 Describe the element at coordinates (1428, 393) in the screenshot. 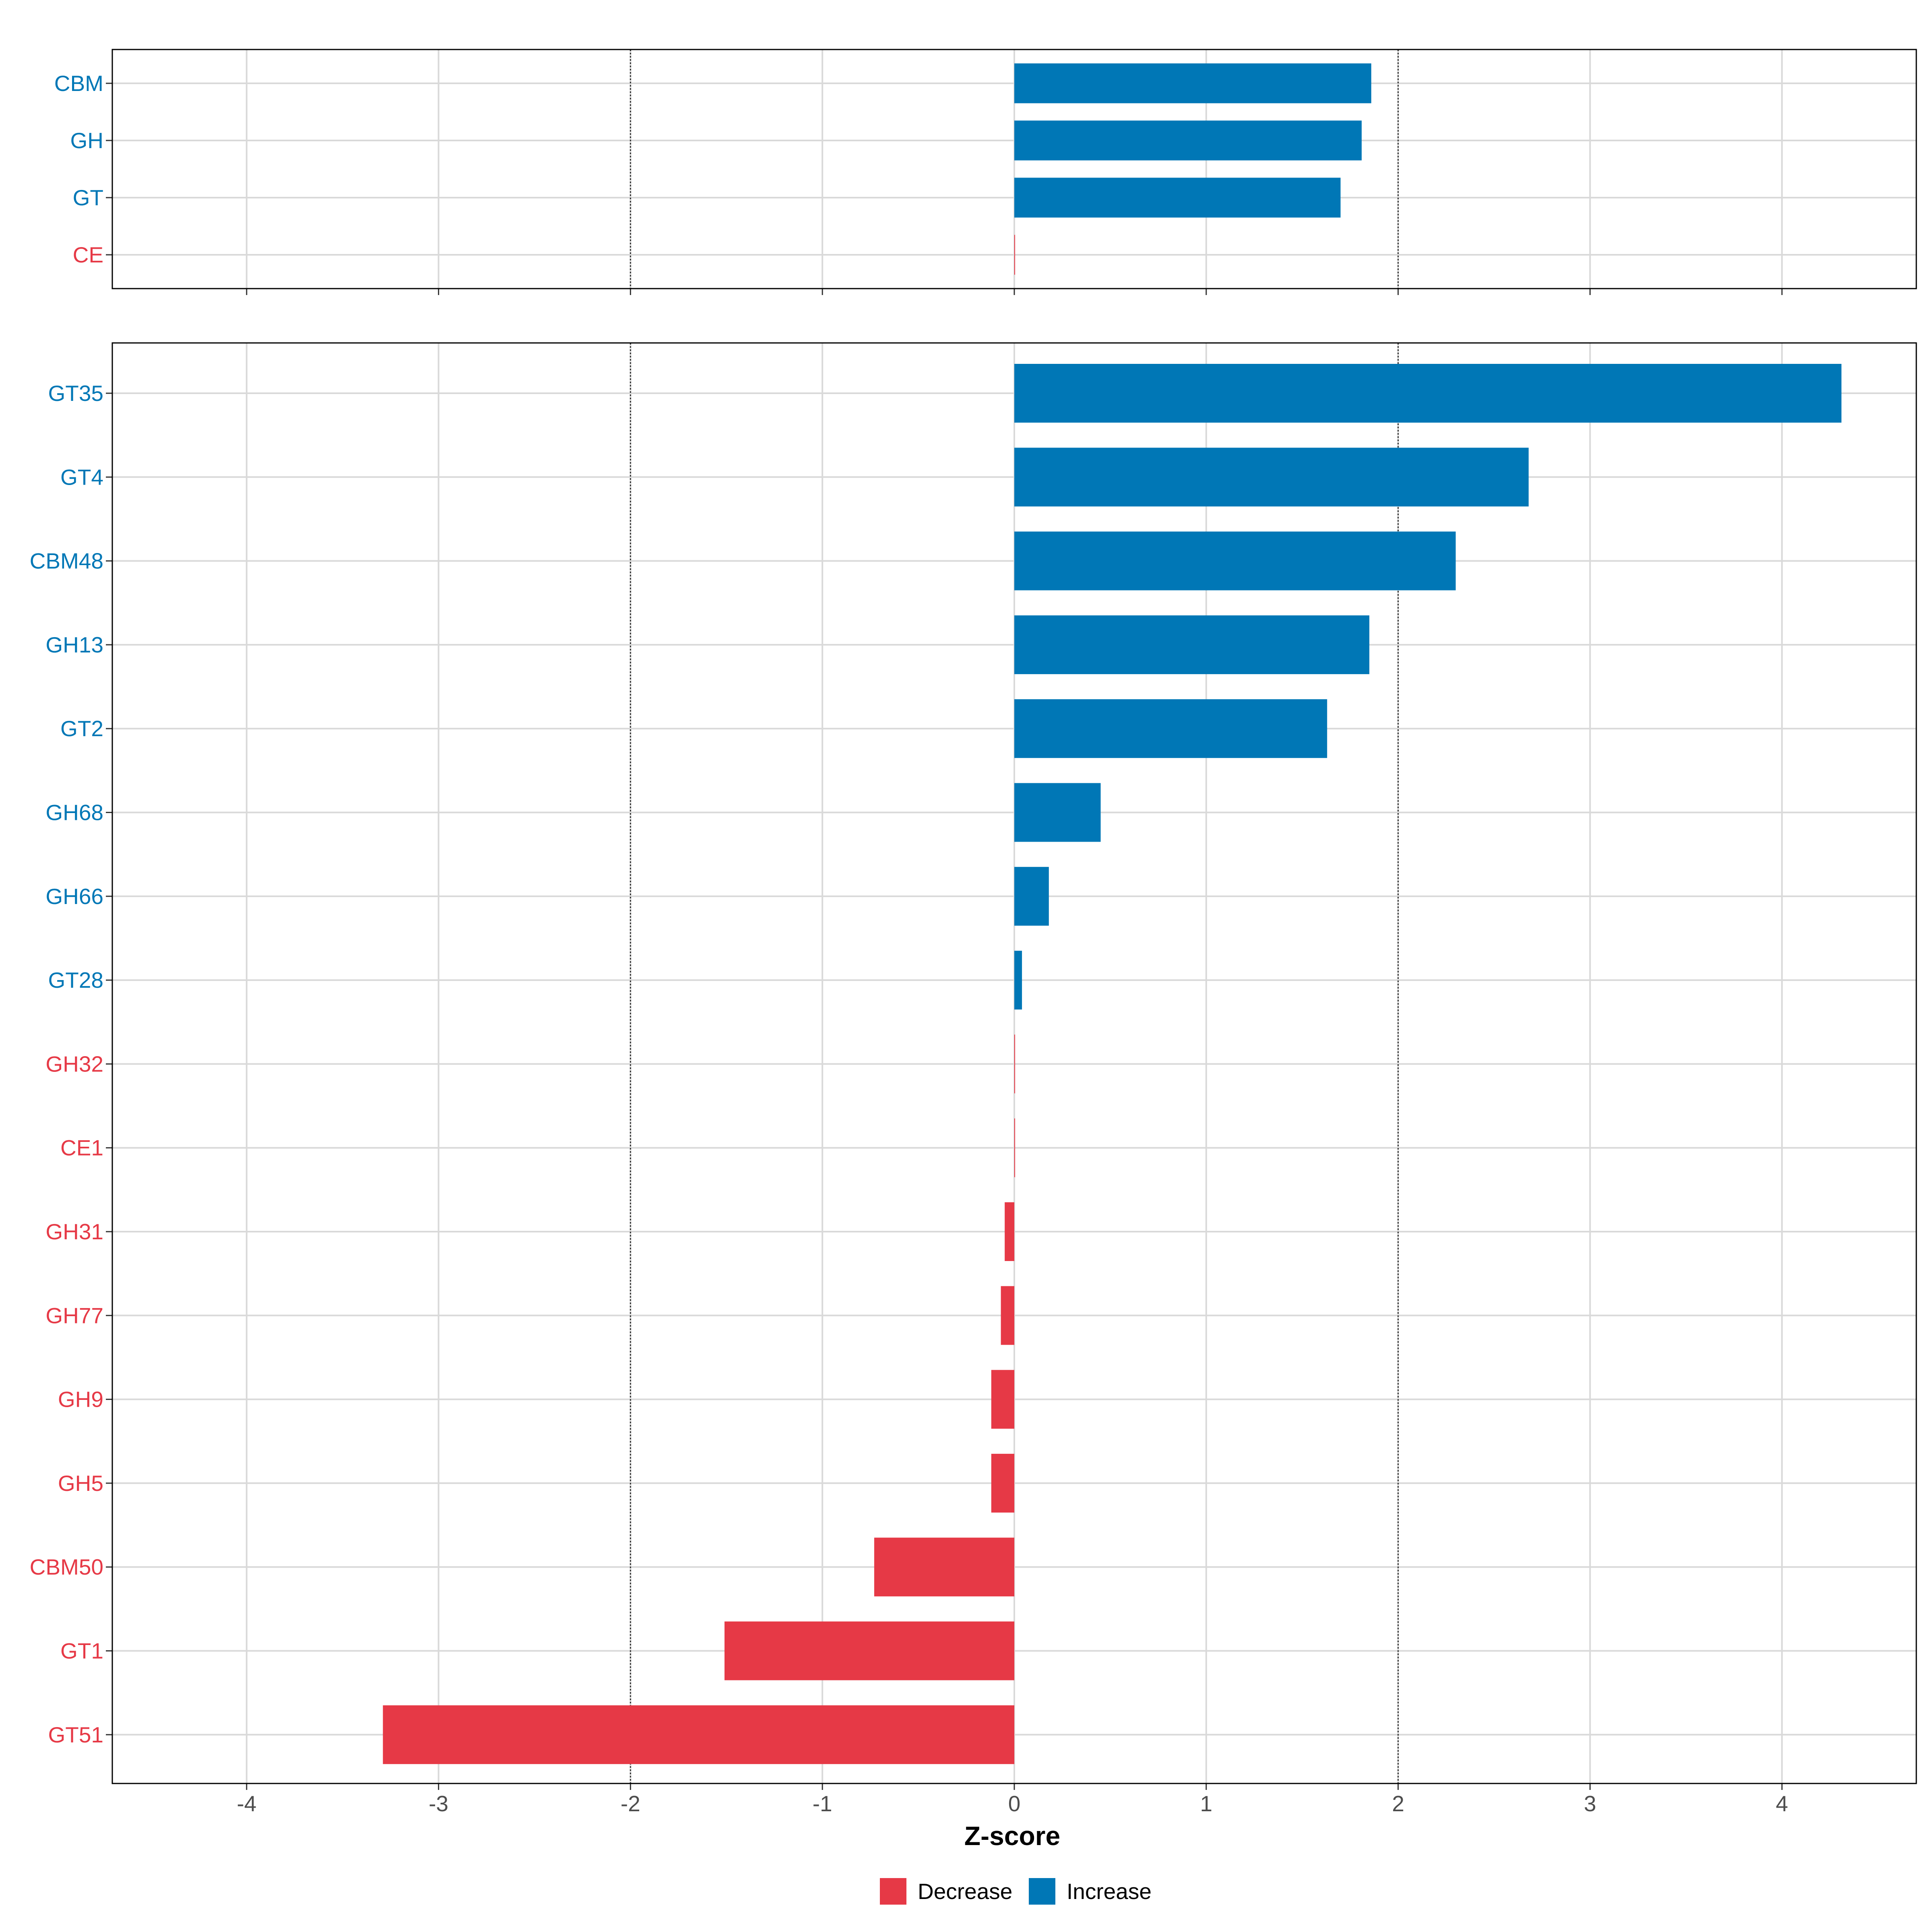

I see `bar-gt35` at that location.